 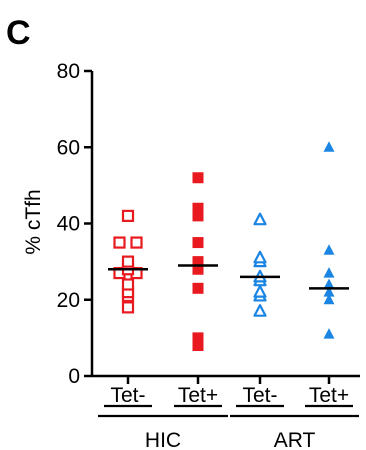 I want to click on y-axis-label: % cTfh, so click(x=33, y=221).